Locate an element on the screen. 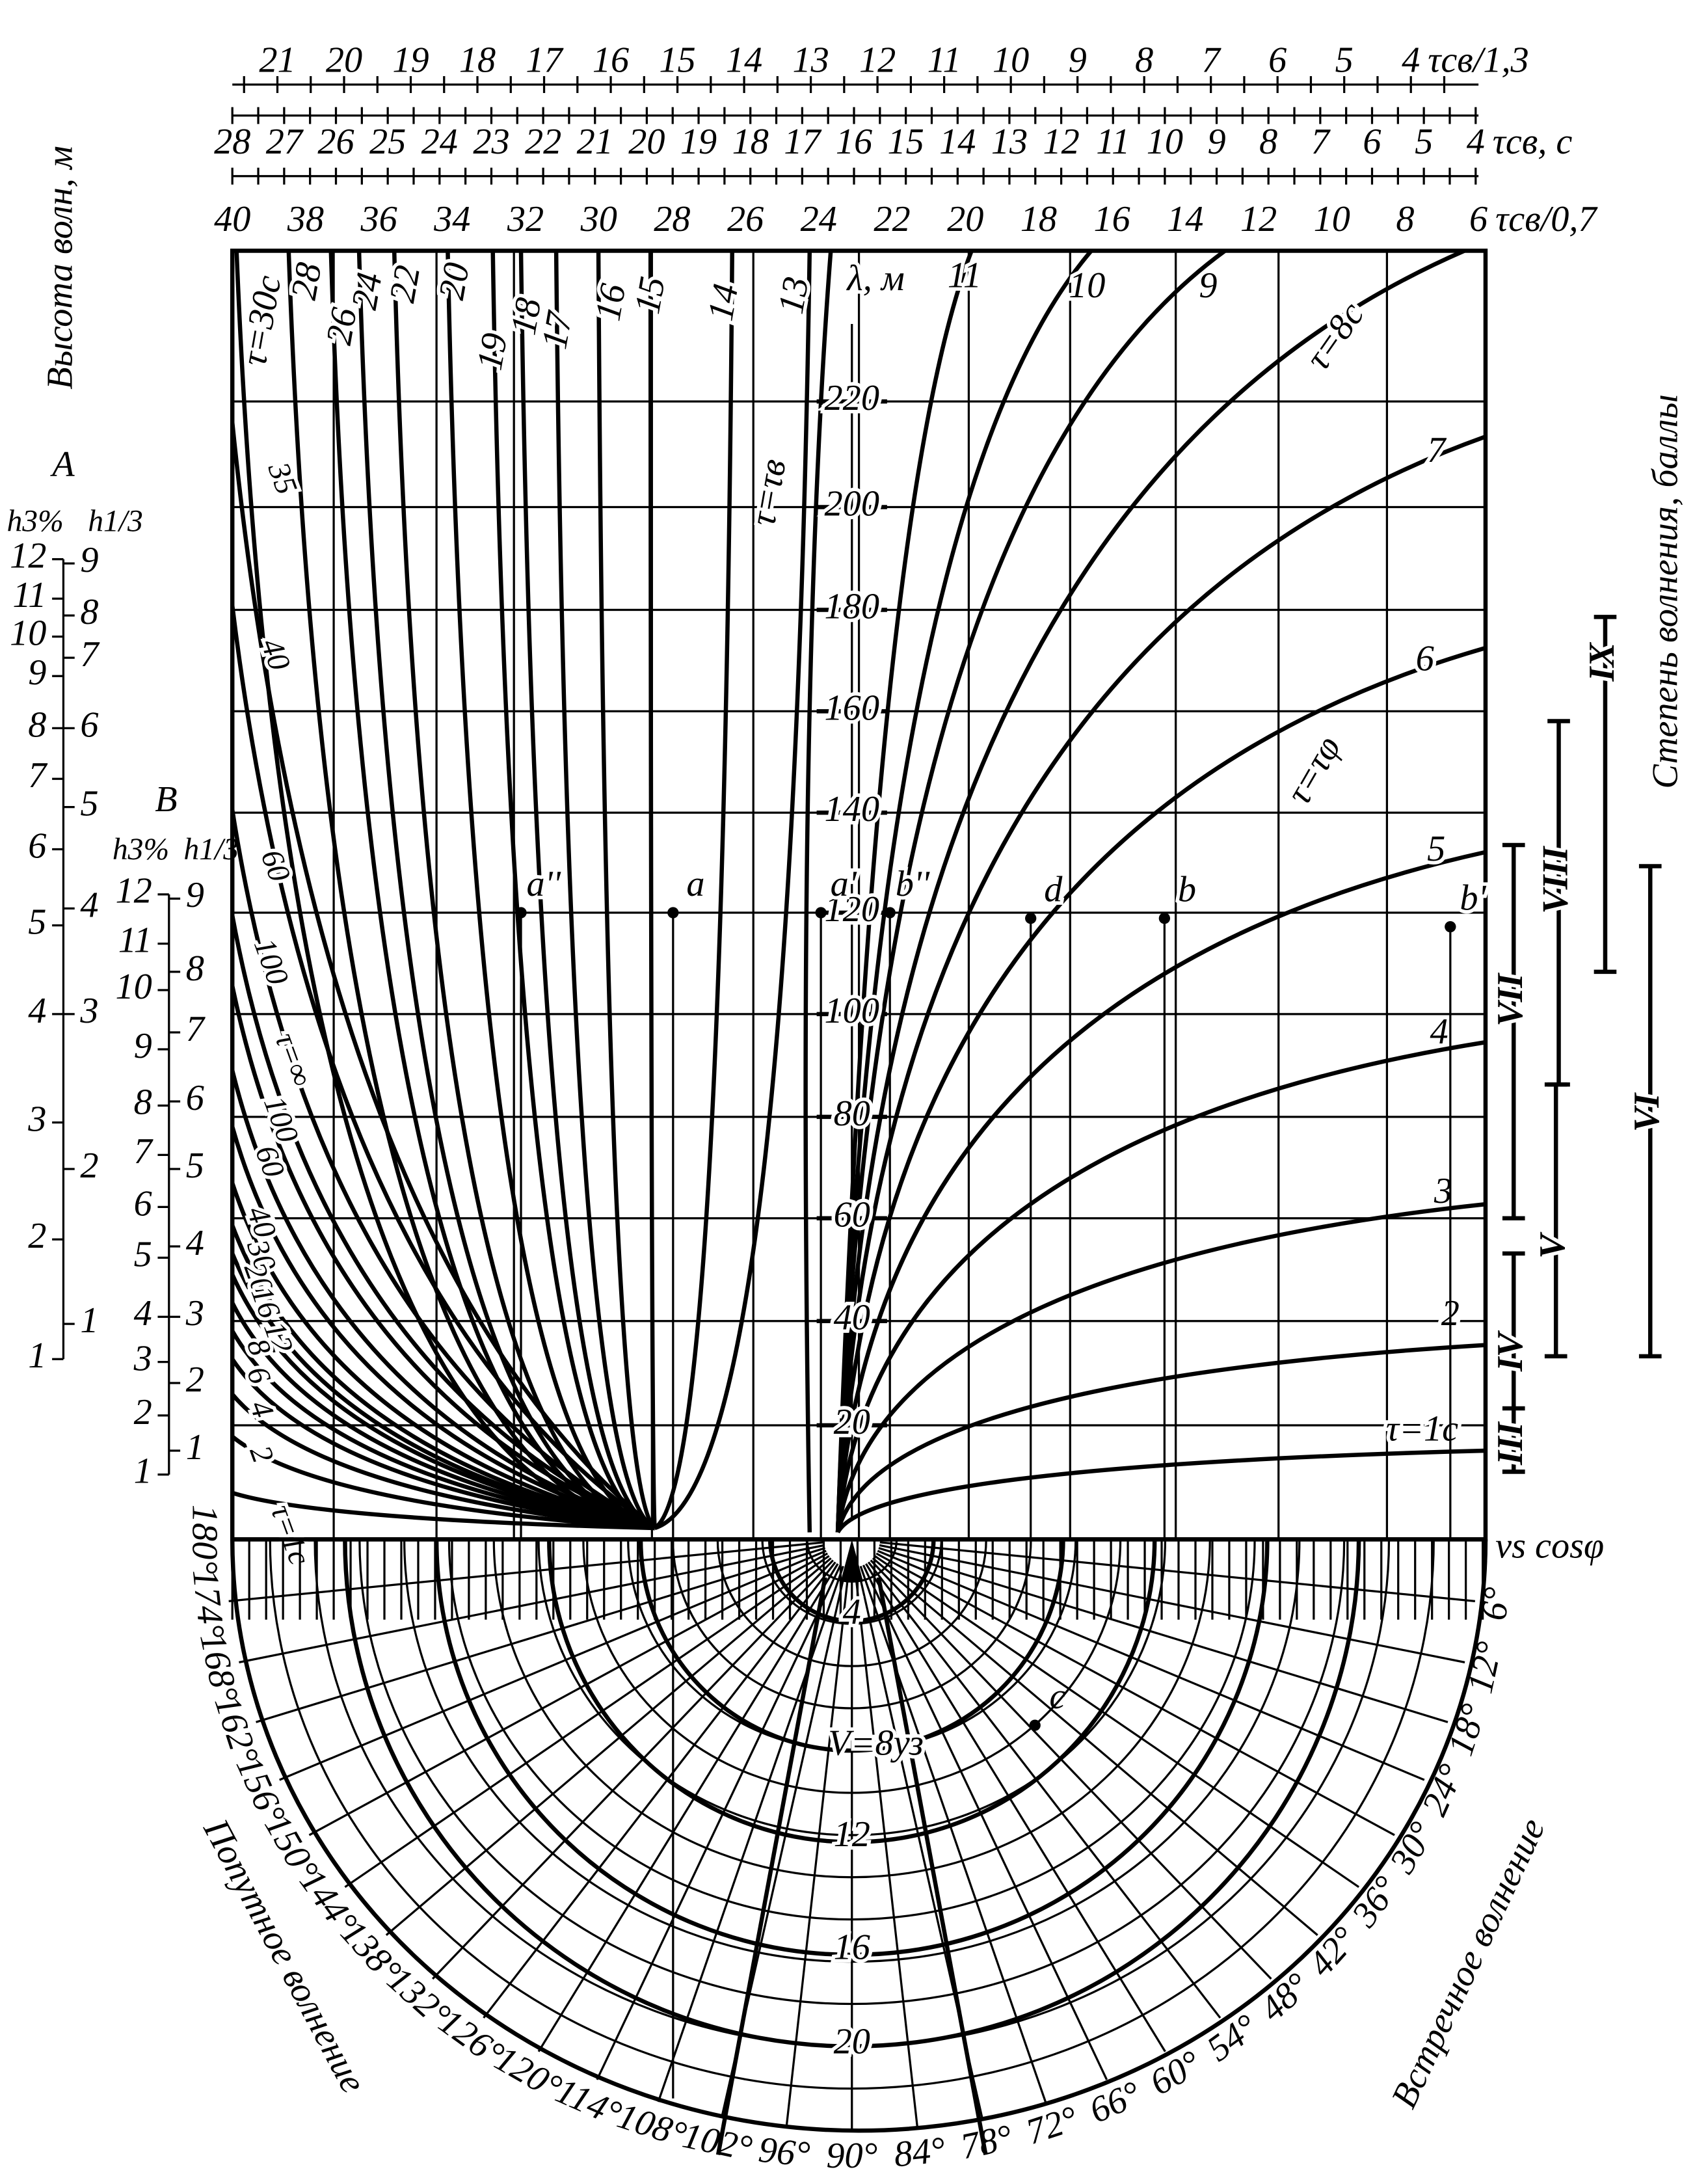 This screenshot has width=1708, height=2176. scale-tick-label: 10 is located at coordinates (1332, 219).